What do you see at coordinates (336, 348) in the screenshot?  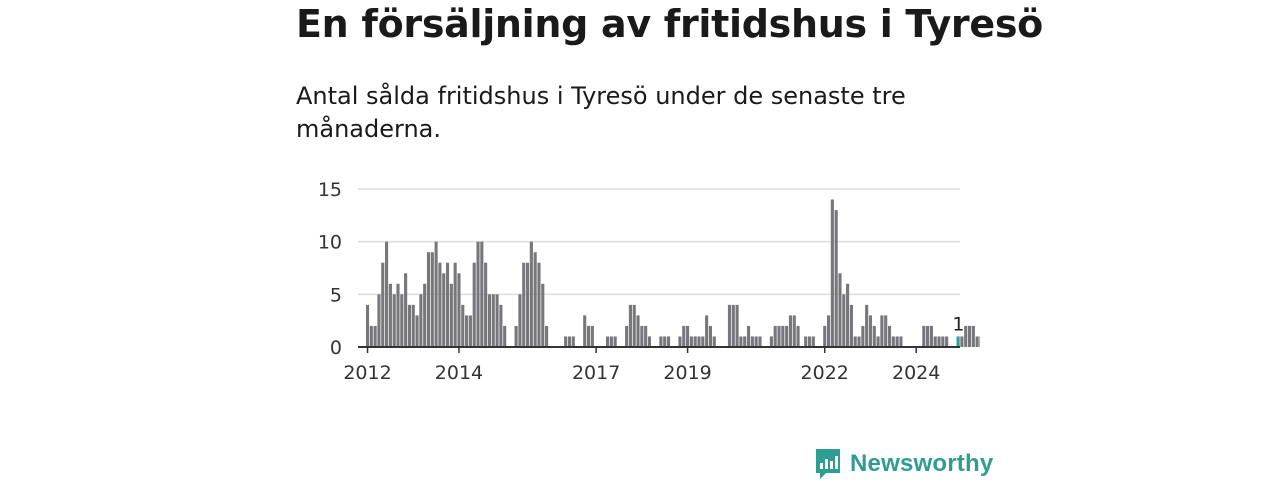 I see `y-tick-label: 0` at bounding box center [336, 348].